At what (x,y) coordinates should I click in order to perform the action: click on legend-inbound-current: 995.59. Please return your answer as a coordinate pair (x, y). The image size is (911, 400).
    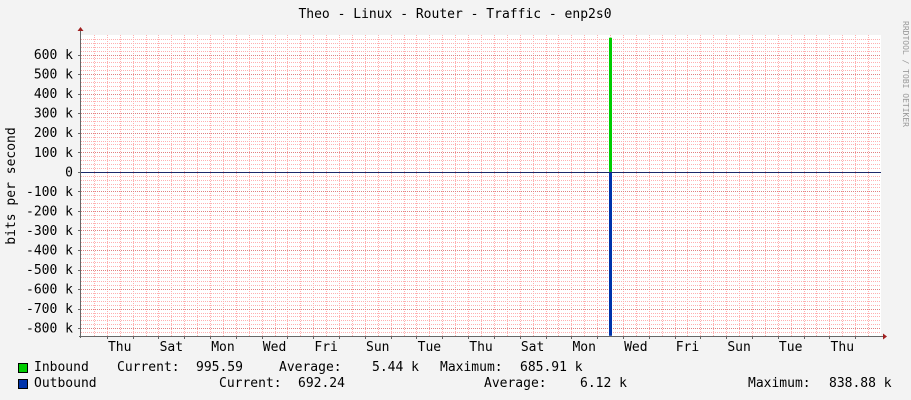
    Looking at the image, I should click on (219, 367).